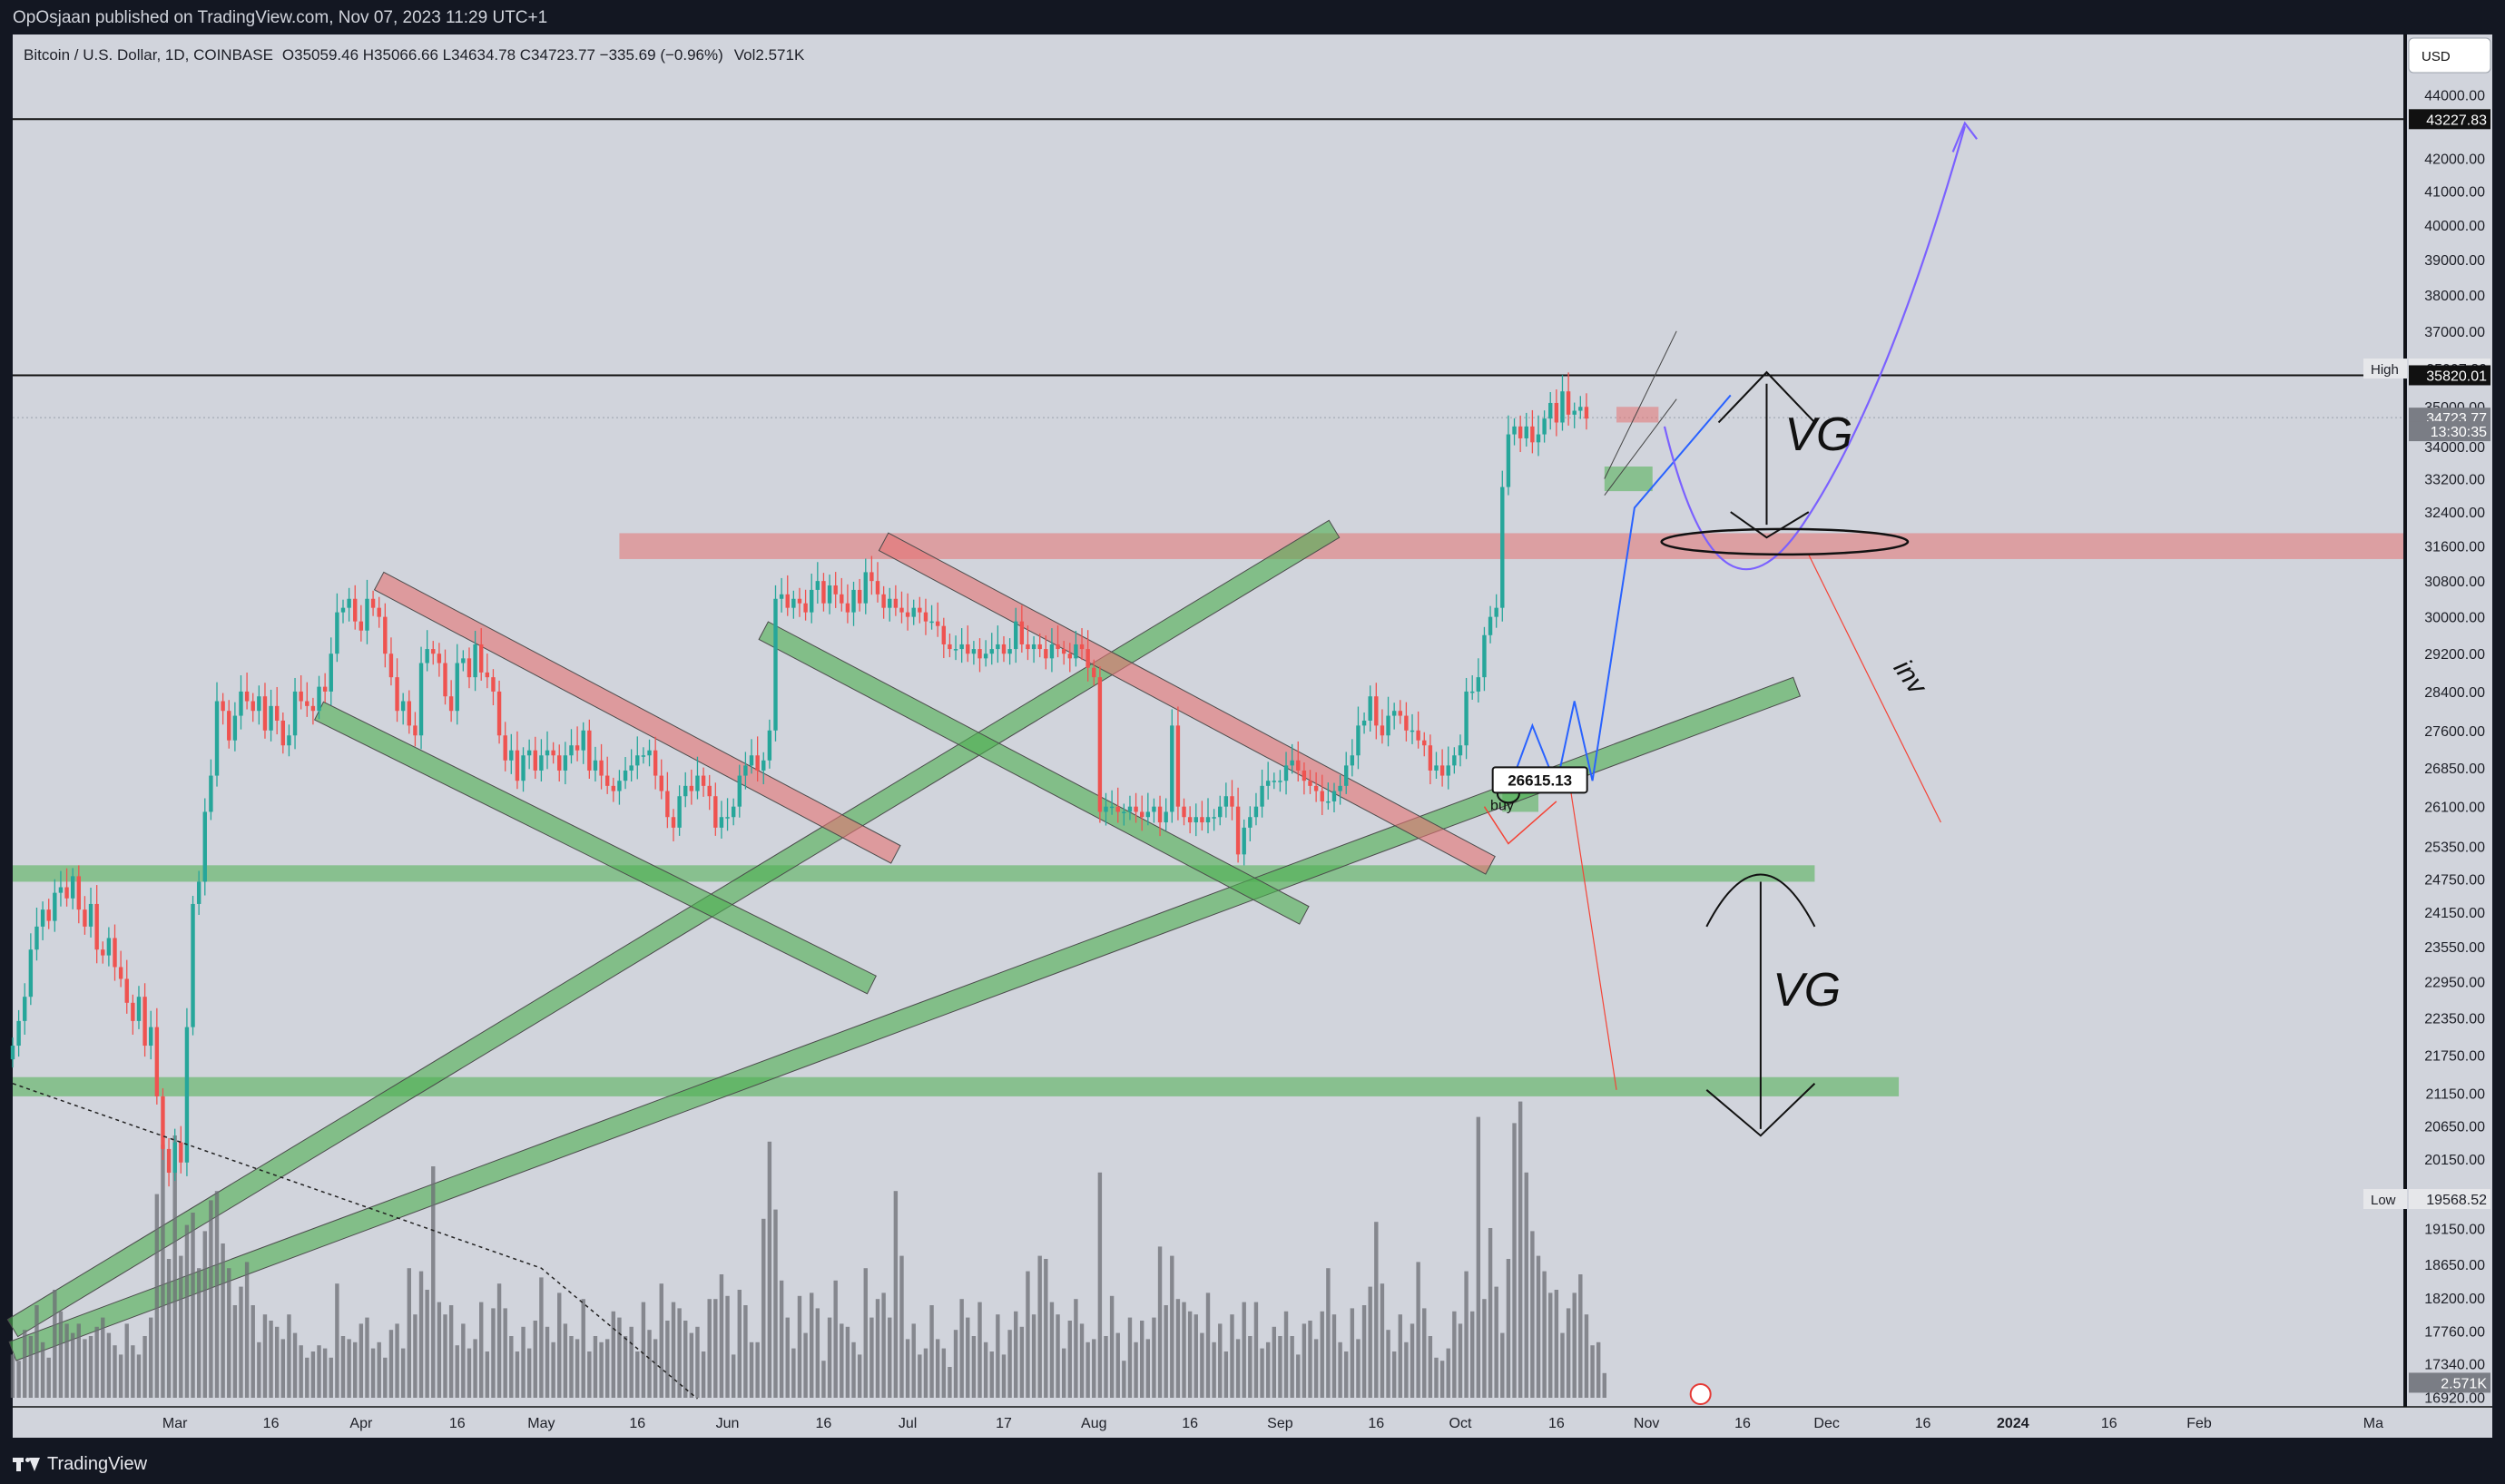  Describe the element at coordinates (1875, 688) in the screenshot. I see `projection-red-line-inv` at that location.